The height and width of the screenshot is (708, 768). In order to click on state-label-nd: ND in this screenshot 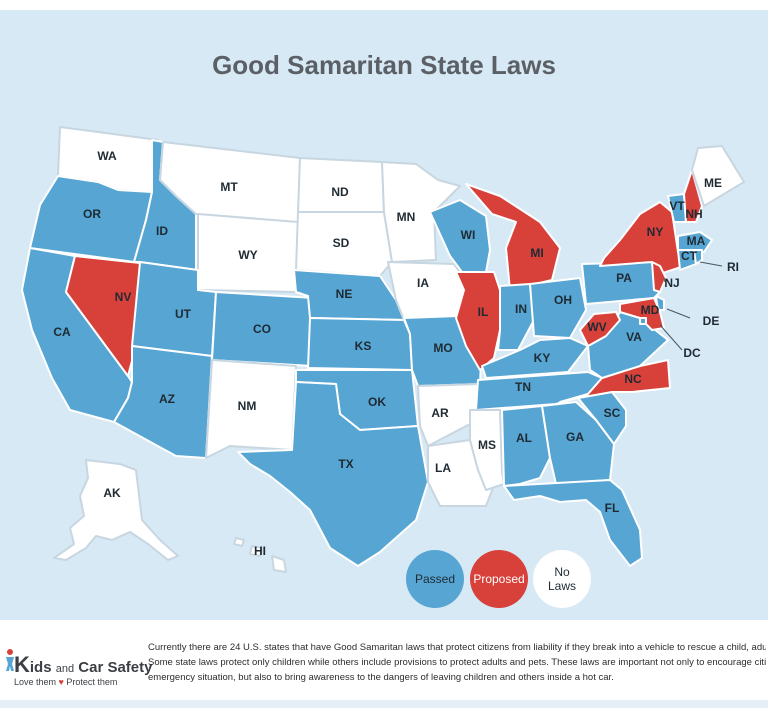, I will do `click(340, 192)`.